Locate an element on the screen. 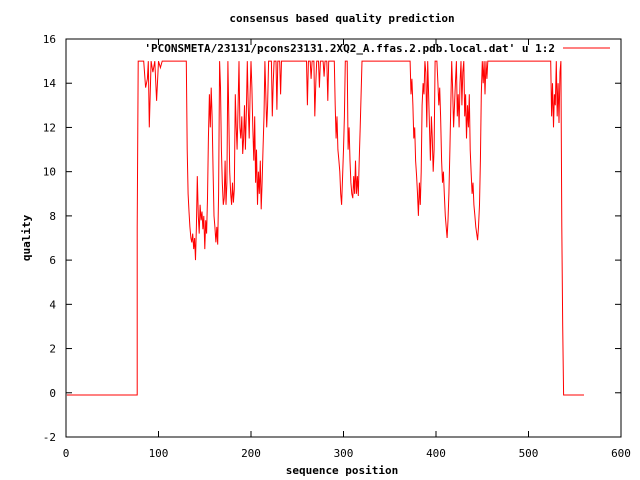 Image resolution: width=640 pixels, height=480 pixels. y-tick-label: 14 is located at coordinates (50, 83).